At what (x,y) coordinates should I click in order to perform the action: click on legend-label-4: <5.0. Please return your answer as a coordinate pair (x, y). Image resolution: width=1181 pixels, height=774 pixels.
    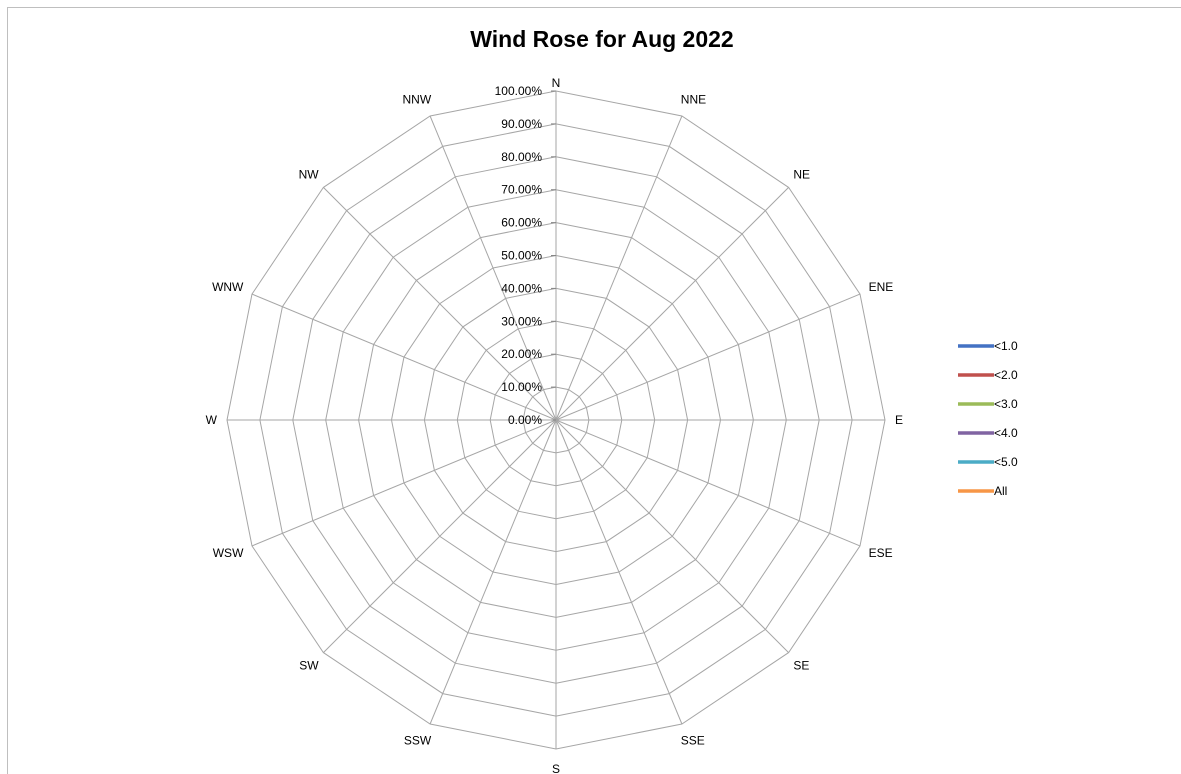
    Looking at the image, I should click on (1006, 462).